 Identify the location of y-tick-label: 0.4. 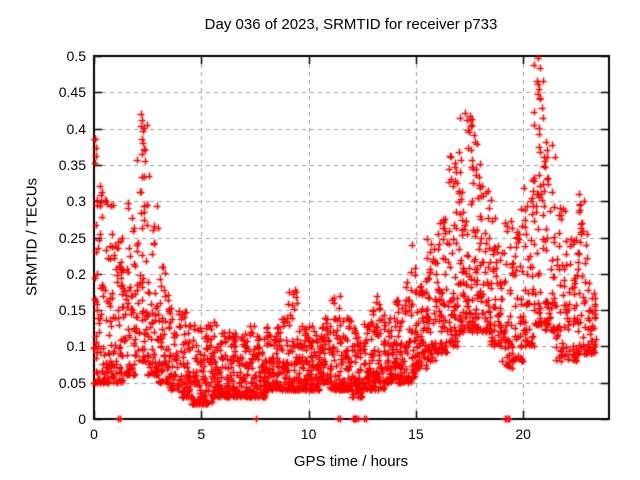
(76, 128).